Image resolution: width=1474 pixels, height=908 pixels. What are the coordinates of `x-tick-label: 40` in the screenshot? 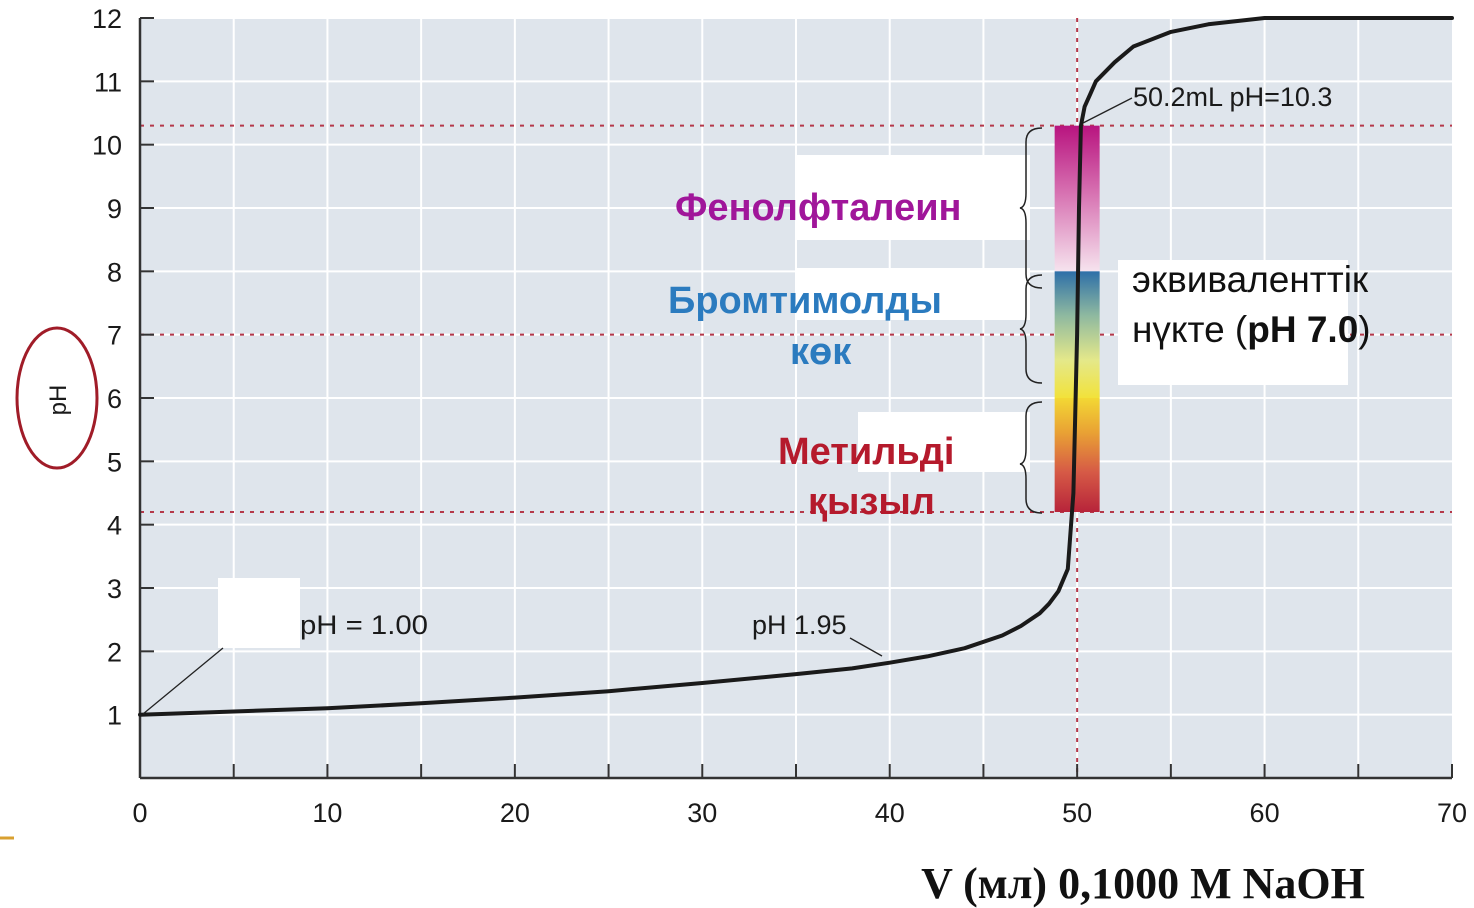 It's located at (890, 813).